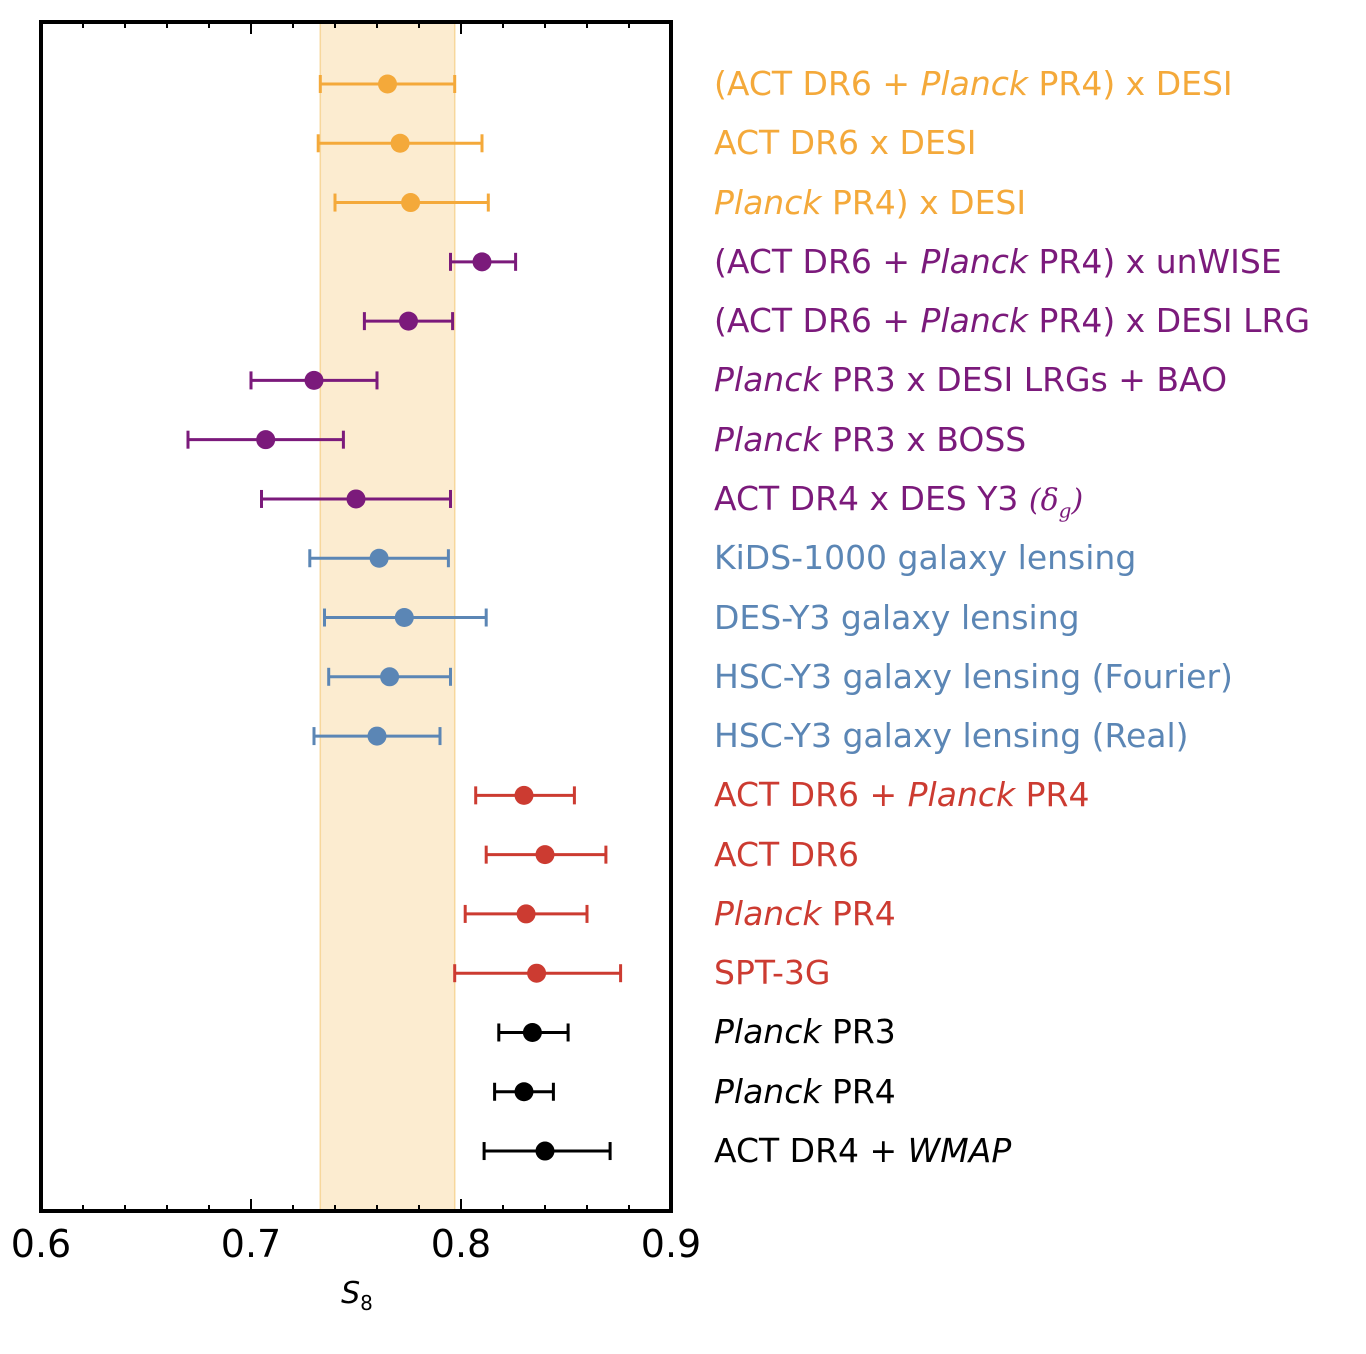 The width and height of the screenshot is (1366, 1354). Describe the element at coordinates (1065, 510) in the screenshot. I see `measurement-label-part: g` at that location.